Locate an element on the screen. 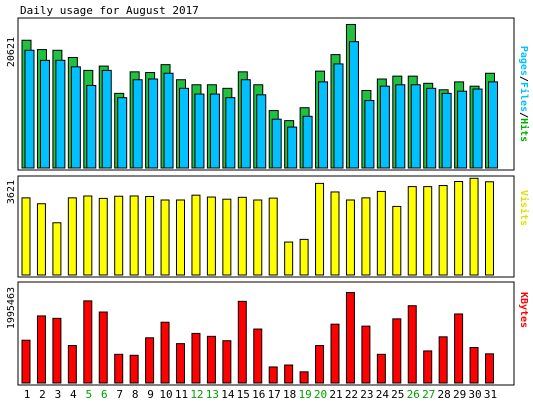 This screenshot has height=405, width=533. day-label: 6 is located at coordinates (104, 394).